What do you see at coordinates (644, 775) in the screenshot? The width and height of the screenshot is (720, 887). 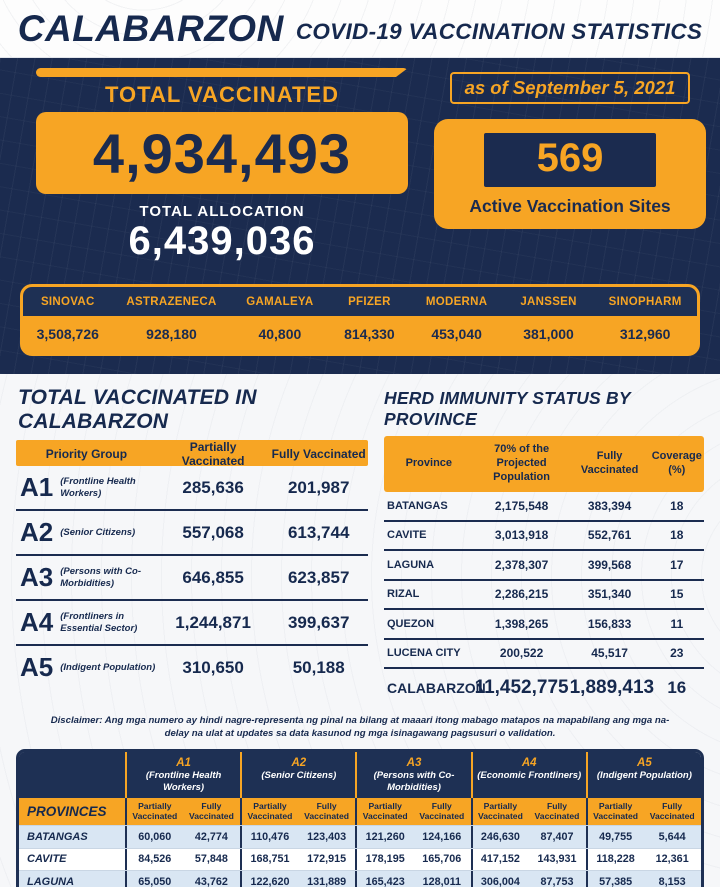 I see `group-desc: (Indigent Population)` at bounding box center [644, 775].